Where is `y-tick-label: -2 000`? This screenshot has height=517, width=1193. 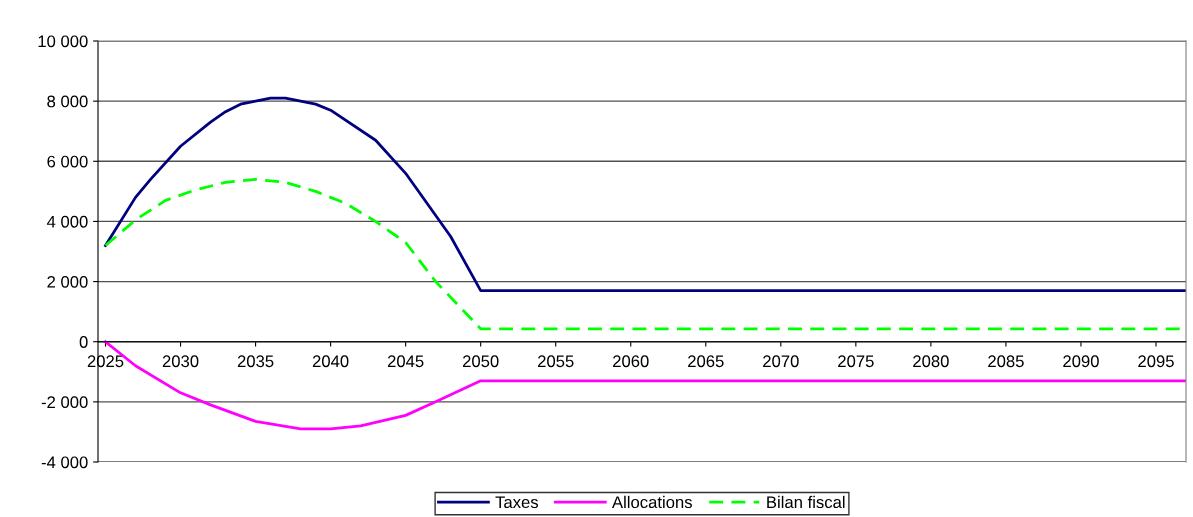
y-tick-label: -2 000 is located at coordinates (64, 402).